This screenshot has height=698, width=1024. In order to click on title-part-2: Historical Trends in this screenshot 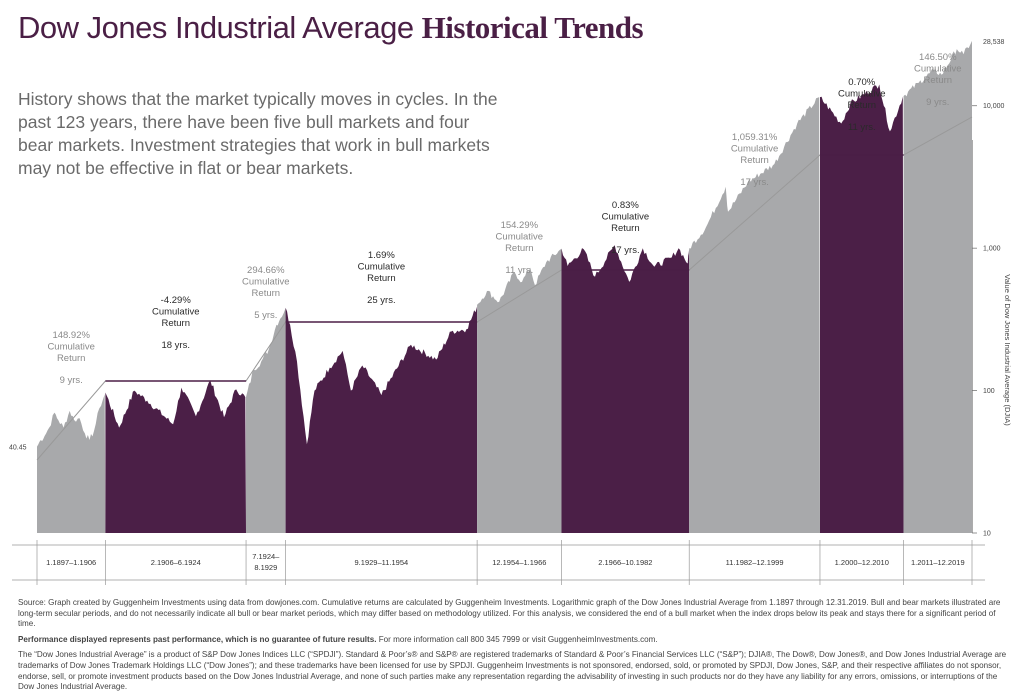, I will do `click(532, 27)`.